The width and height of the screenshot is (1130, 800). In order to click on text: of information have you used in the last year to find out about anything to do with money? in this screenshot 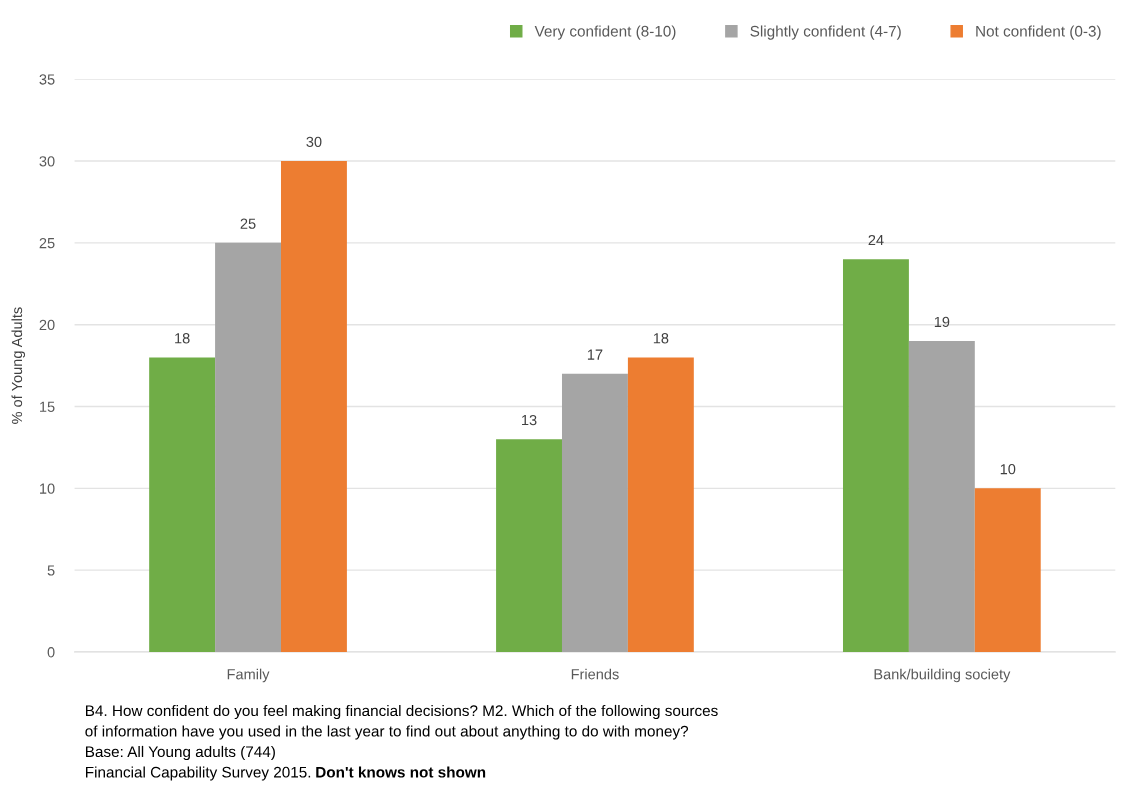, I will do `click(387, 732)`.